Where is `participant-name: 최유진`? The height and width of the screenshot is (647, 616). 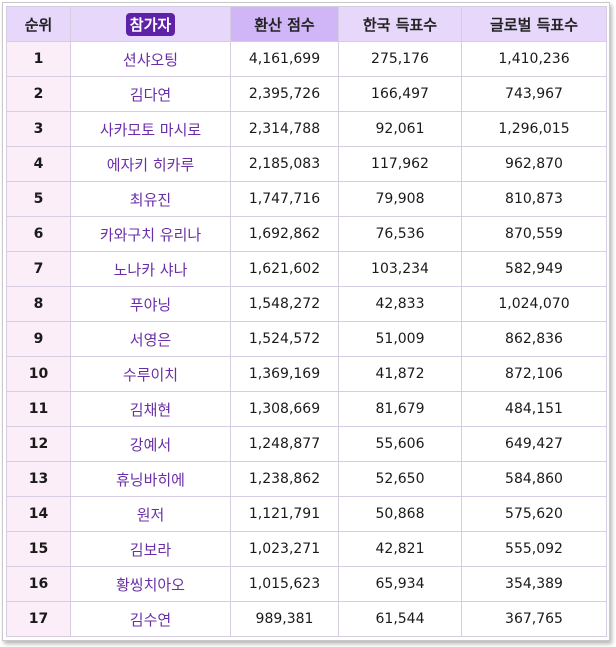 participant-name: 최유진 is located at coordinates (150, 199).